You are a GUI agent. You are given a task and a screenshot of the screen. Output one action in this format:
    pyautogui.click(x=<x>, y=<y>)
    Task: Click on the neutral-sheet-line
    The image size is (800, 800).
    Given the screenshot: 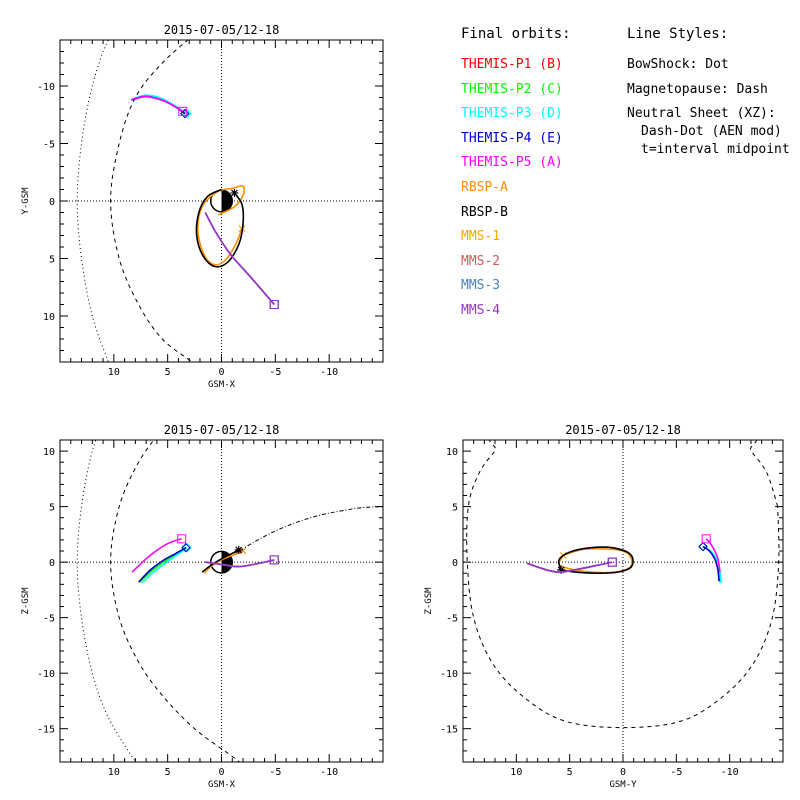 What is the action you would take?
    pyautogui.click(x=307, y=531)
    